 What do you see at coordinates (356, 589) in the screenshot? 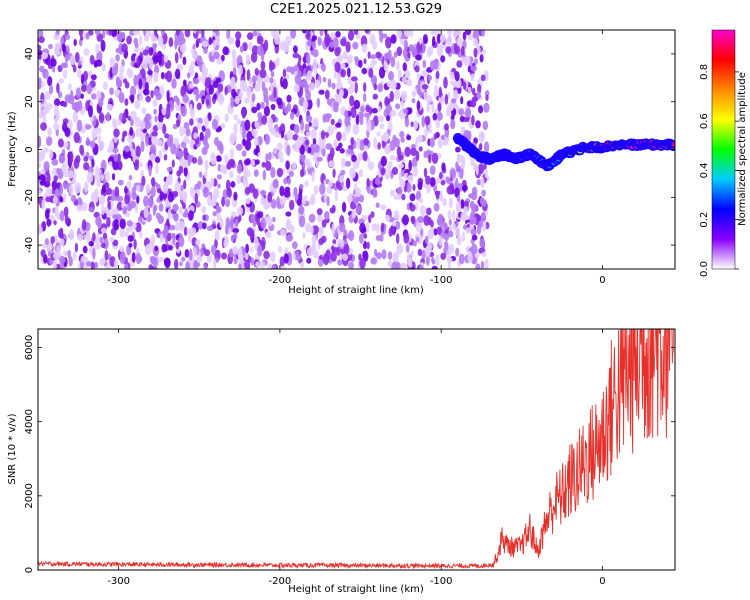
I see `snr-x-label: Height of straight line (km)` at bounding box center [356, 589].